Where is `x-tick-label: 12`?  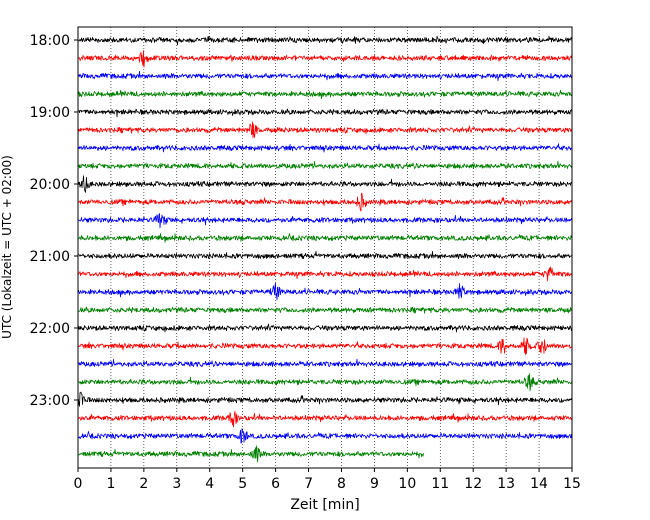 x-tick-label: 12 is located at coordinates (473, 484).